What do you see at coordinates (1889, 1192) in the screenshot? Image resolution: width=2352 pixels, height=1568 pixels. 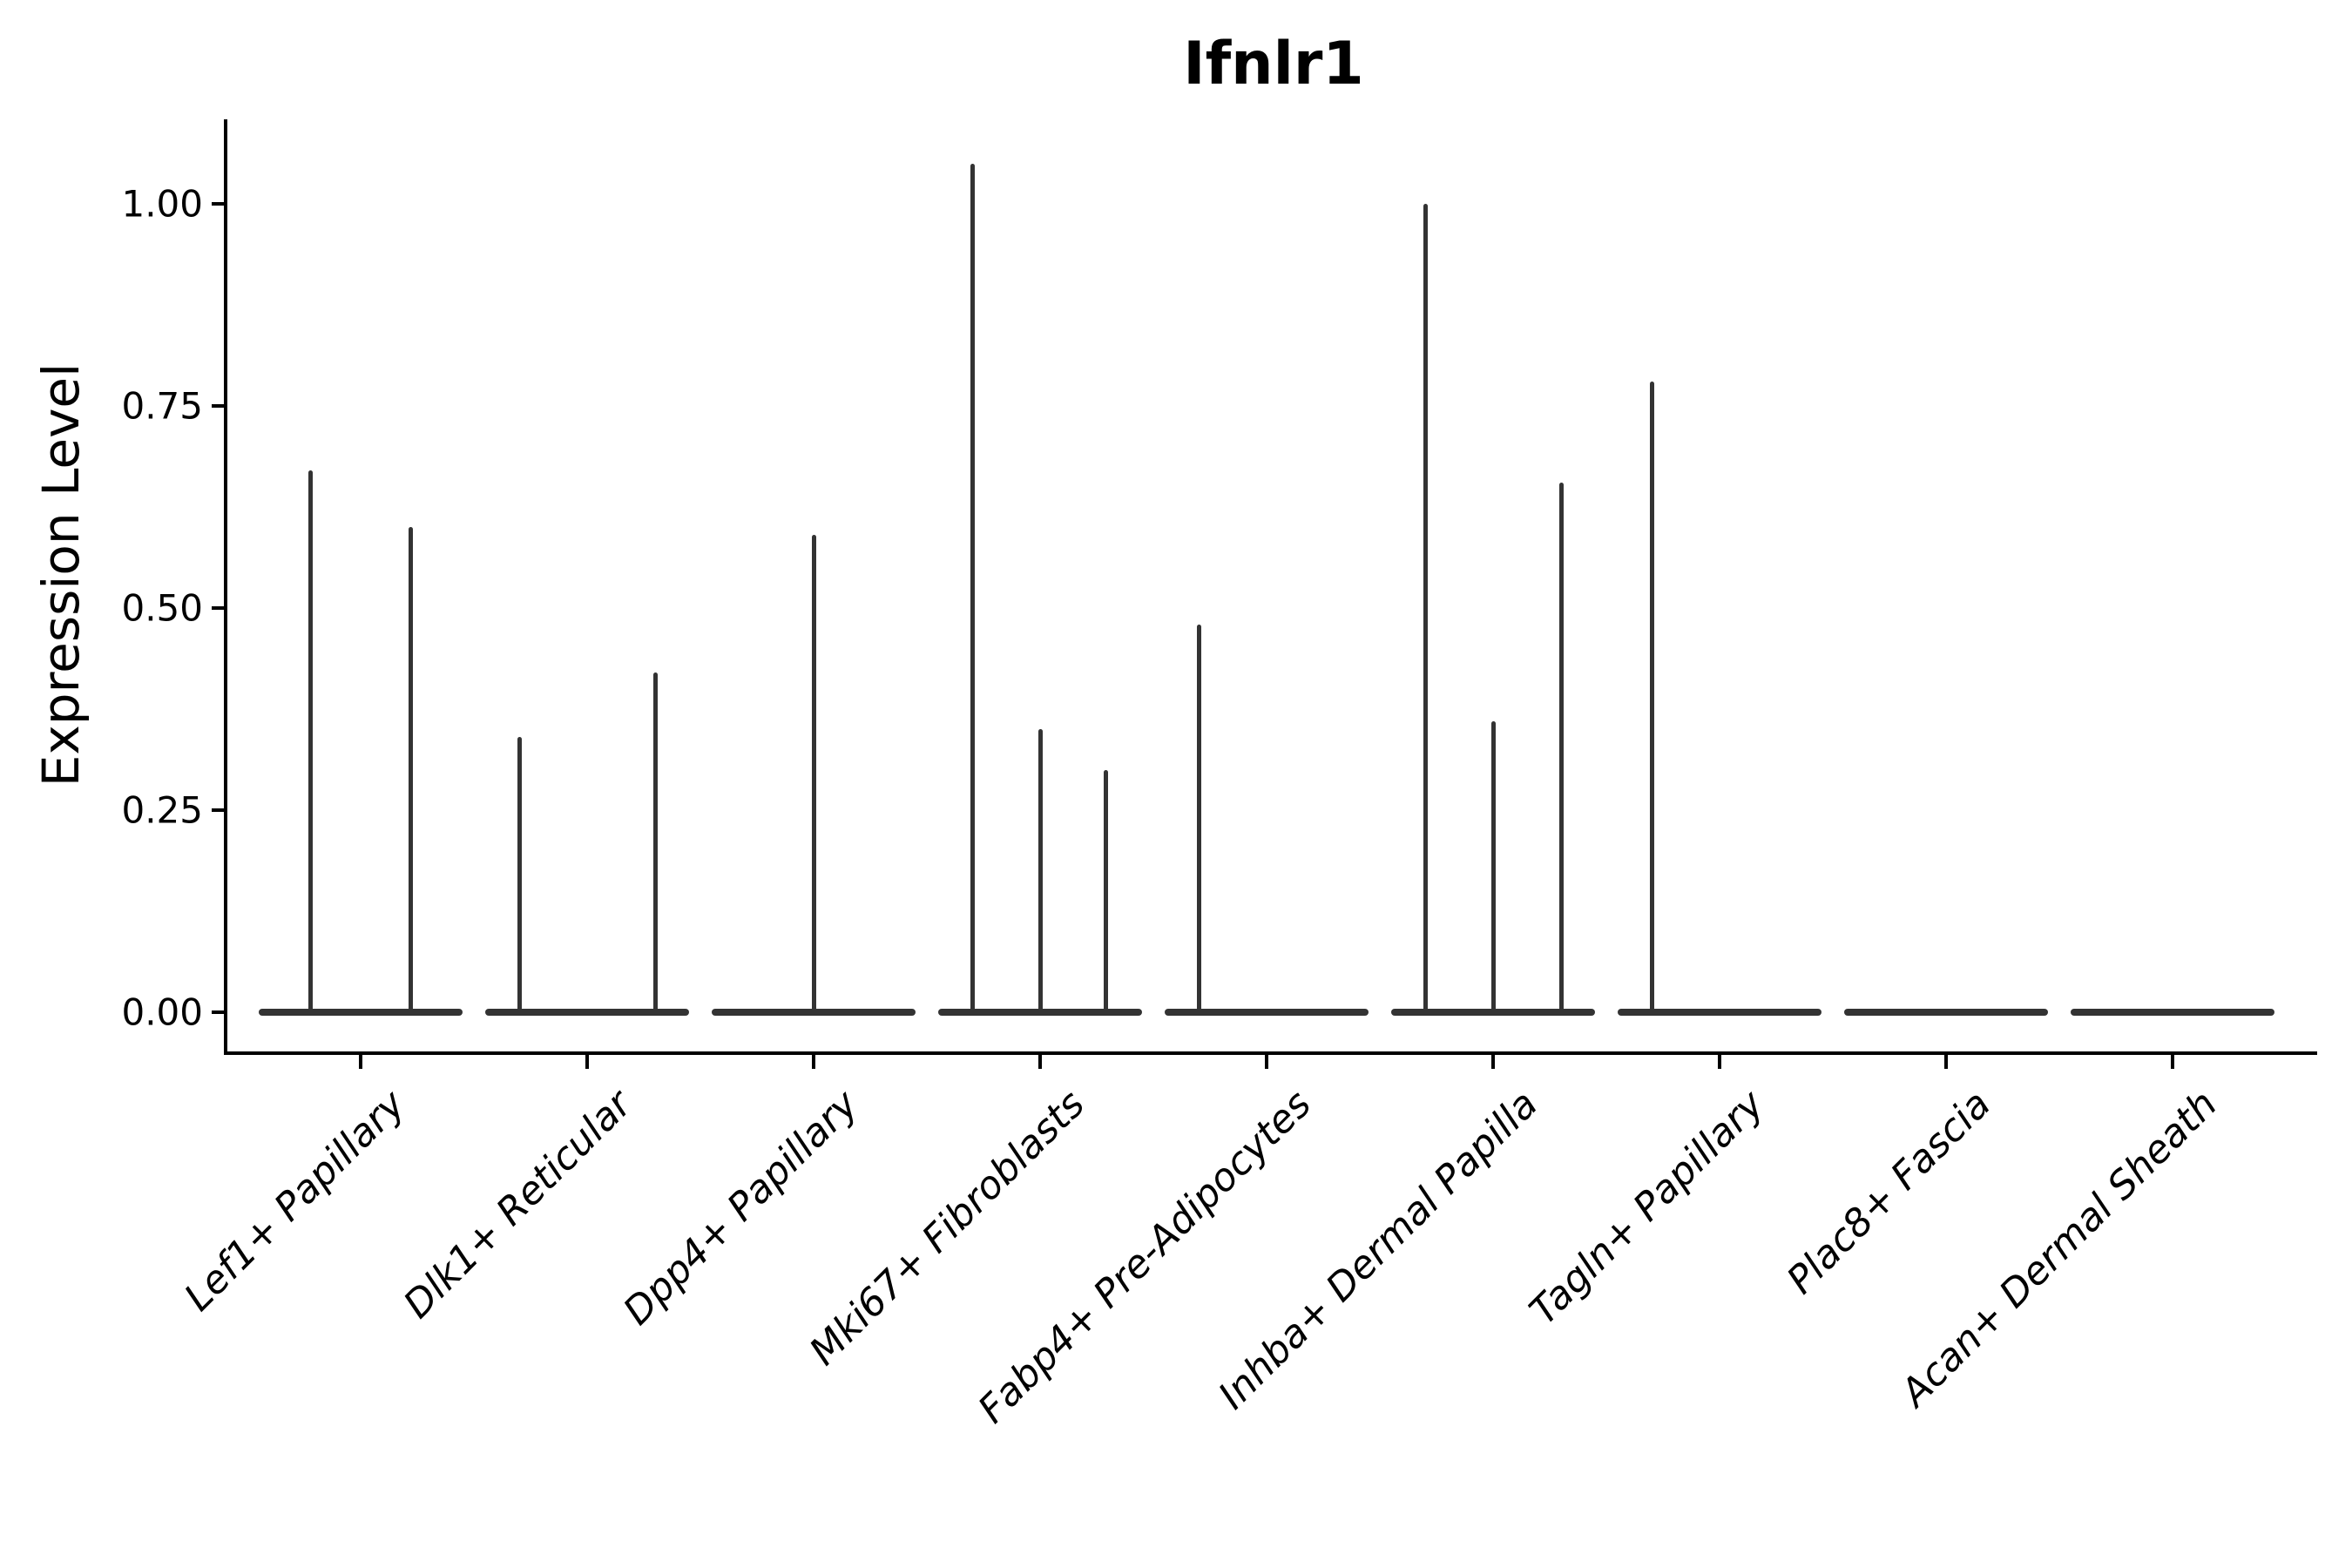 I see `x-tick-label: Plac8+ Fascia` at bounding box center [1889, 1192].